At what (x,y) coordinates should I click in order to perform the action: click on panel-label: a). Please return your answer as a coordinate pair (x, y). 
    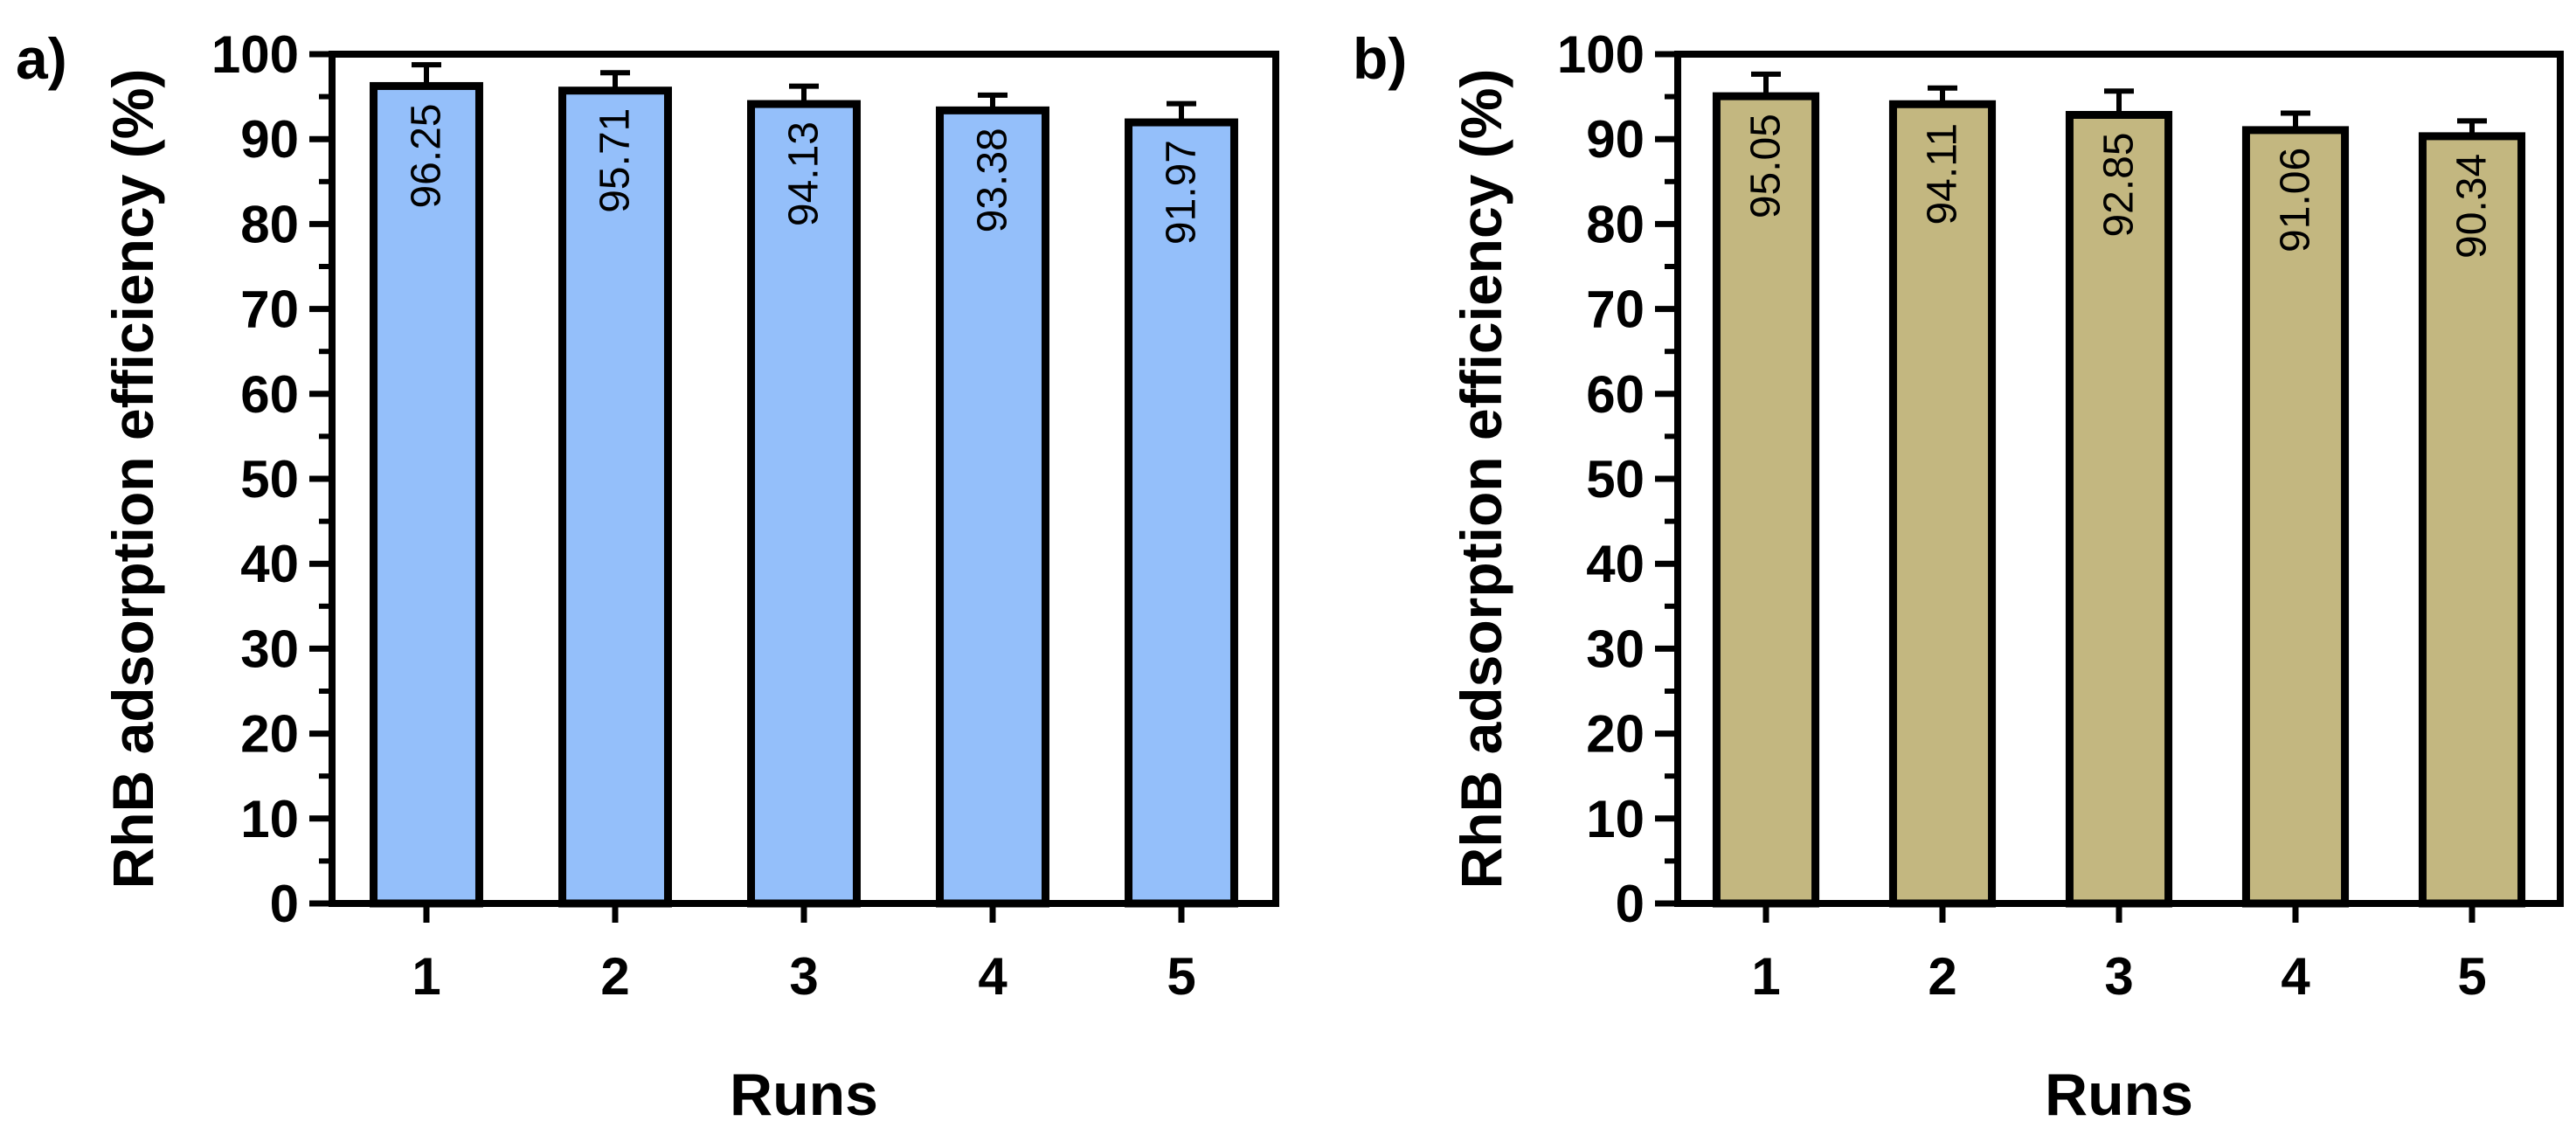
    Looking at the image, I should click on (41, 58).